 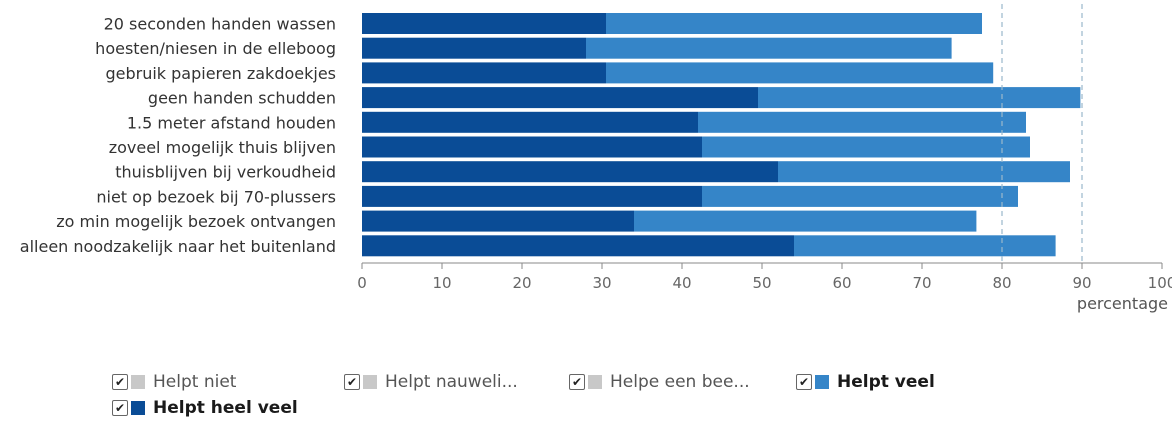 What do you see at coordinates (1160, 283) in the screenshot?
I see `x-tick-label: 100` at bounding box center [1160, 283].